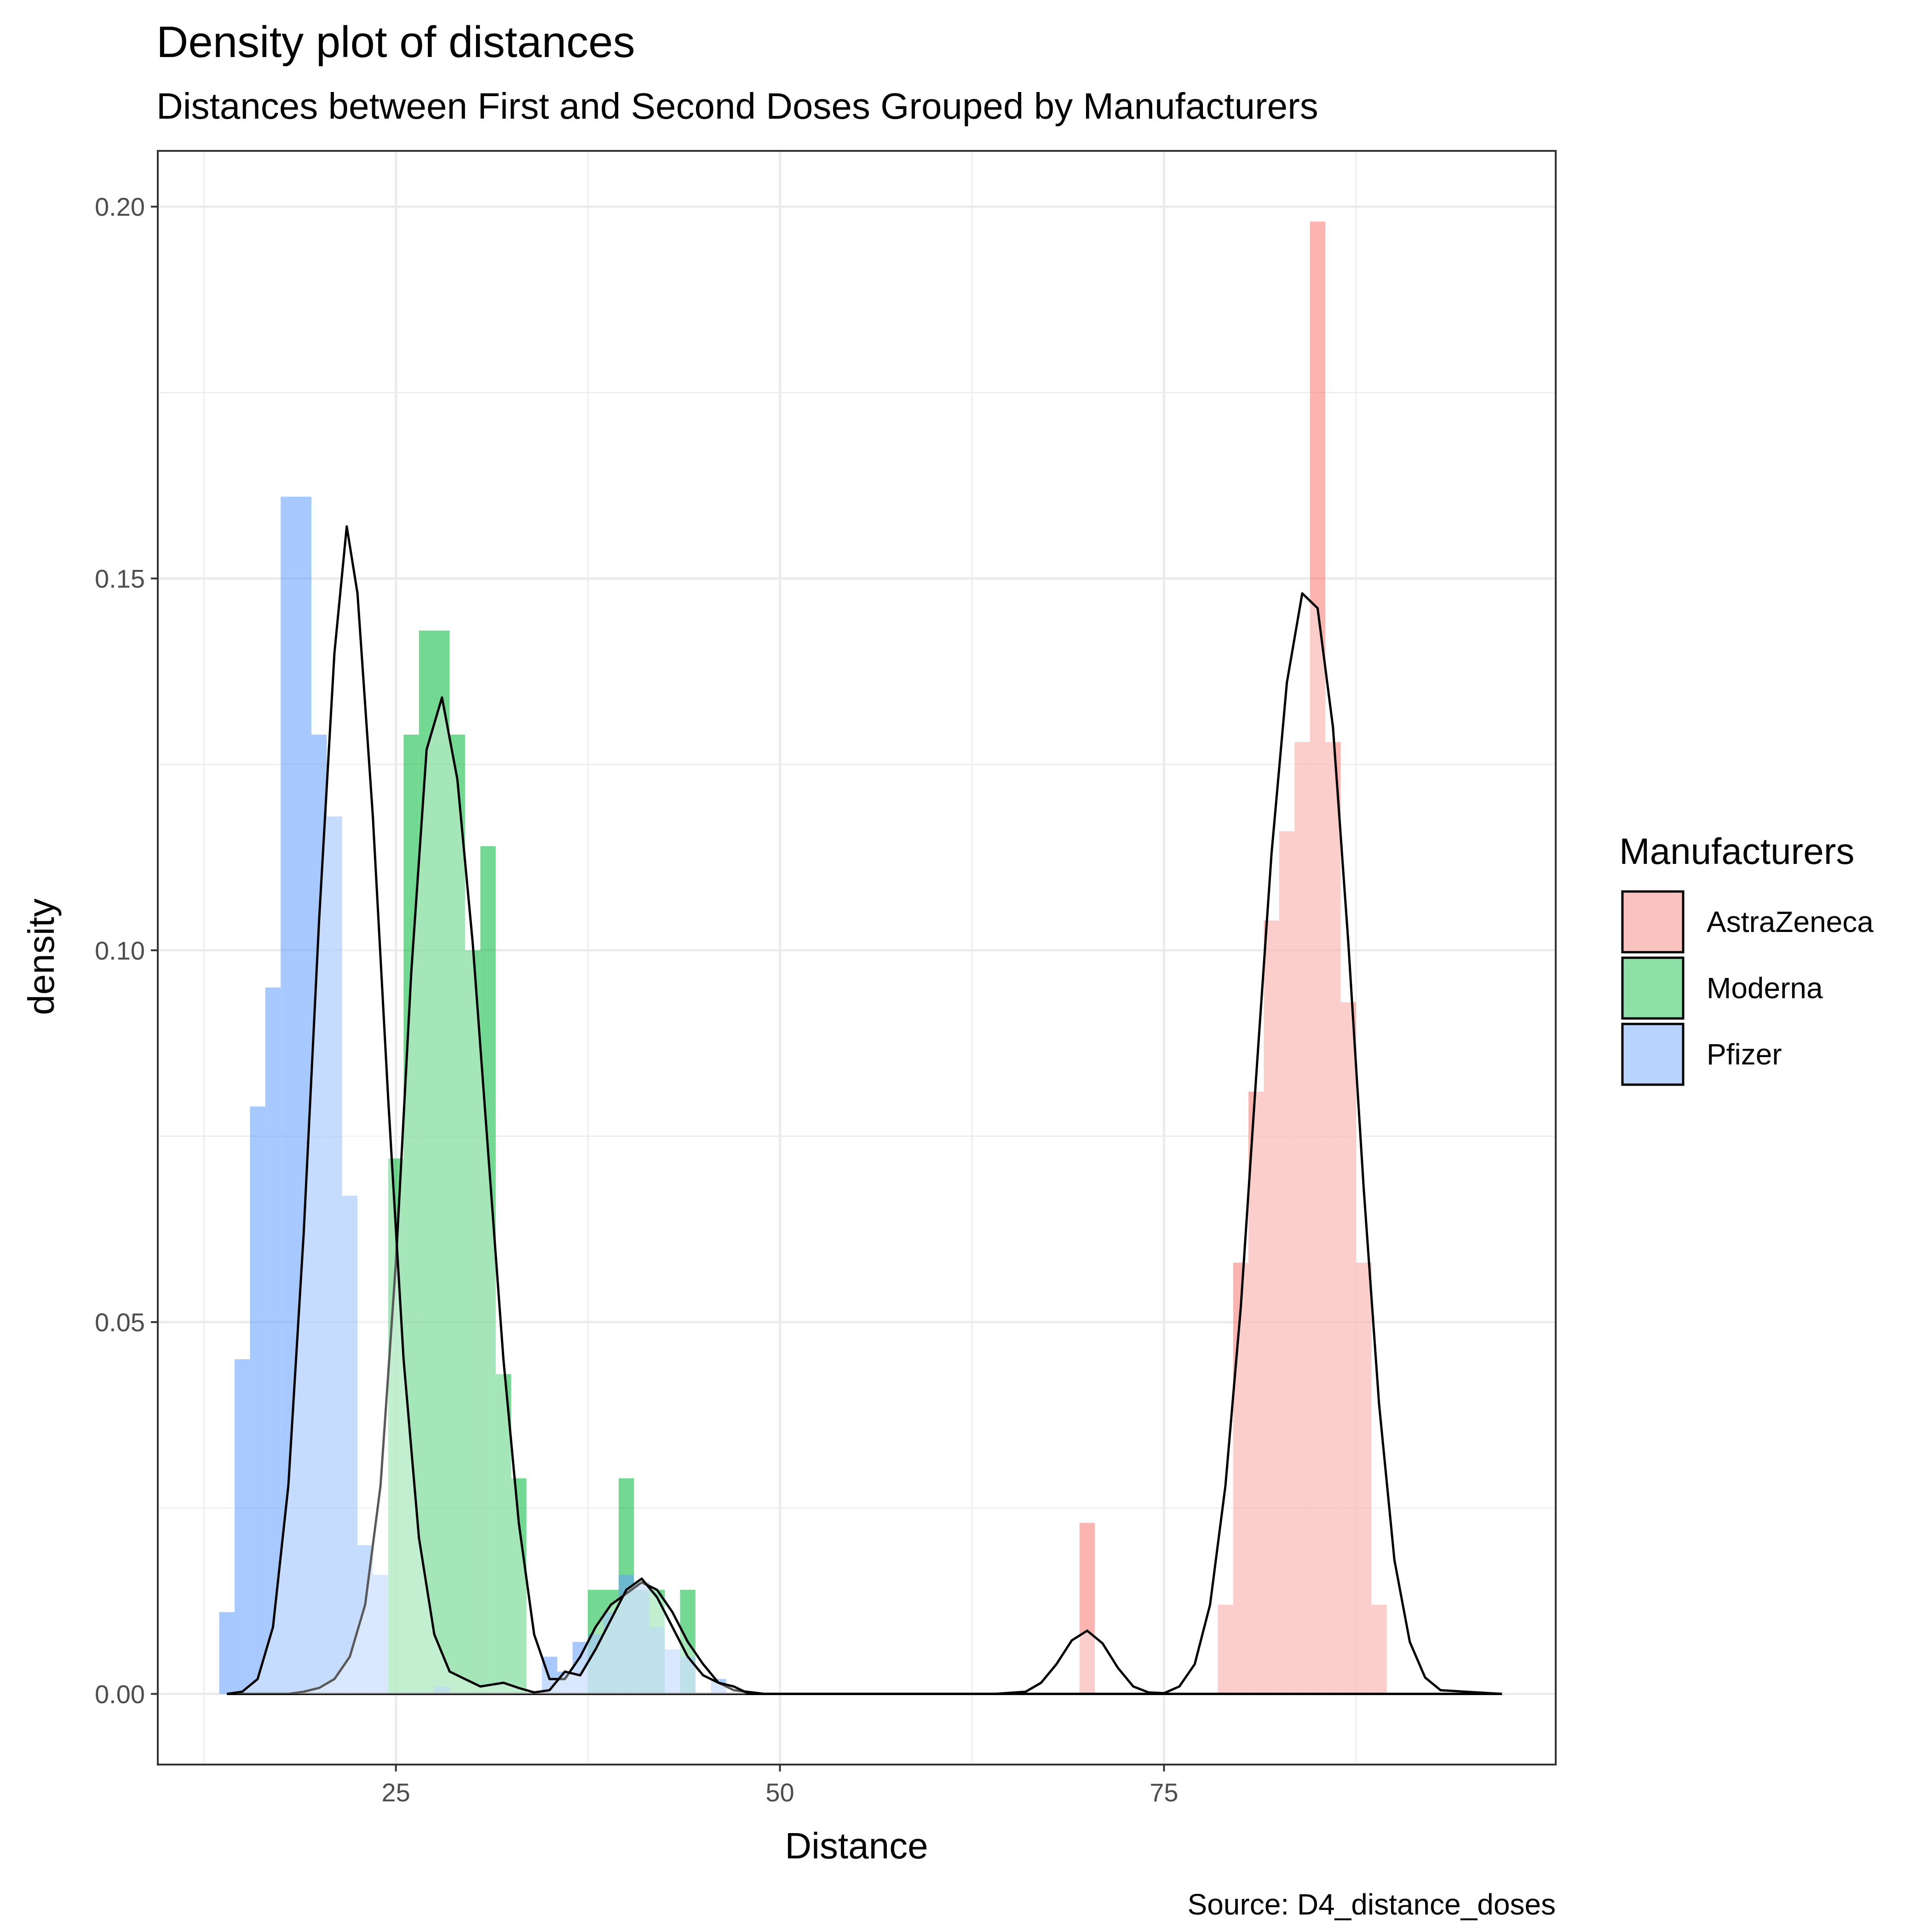  What do you see at coordinates (120, 1693) in the screenshot?
I see `y-tick-label: 0.00` at bounding box center [120, 1693].